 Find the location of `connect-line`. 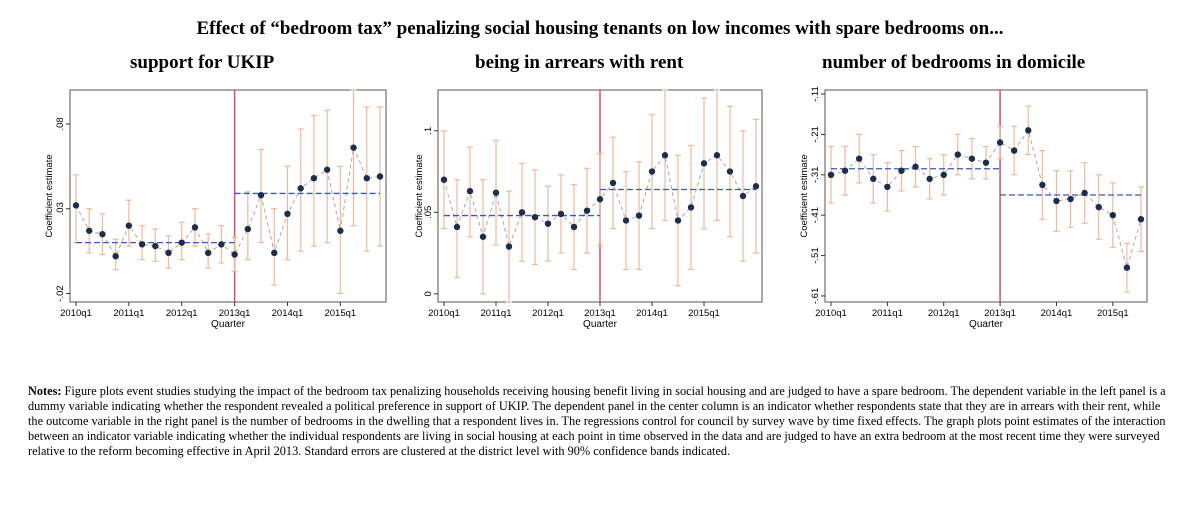

connect-line is located at coordinates (228, 201).